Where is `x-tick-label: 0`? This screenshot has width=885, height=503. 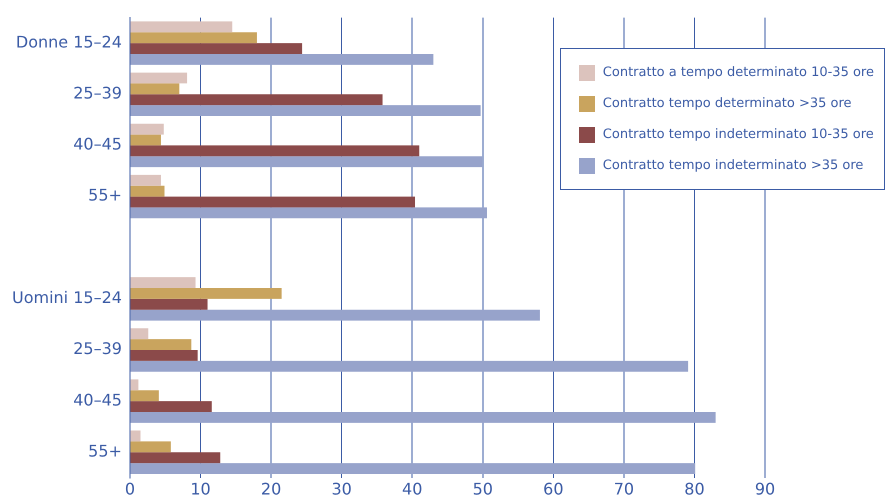
x-tick-label: 0 is located at coordinates (130, 489).